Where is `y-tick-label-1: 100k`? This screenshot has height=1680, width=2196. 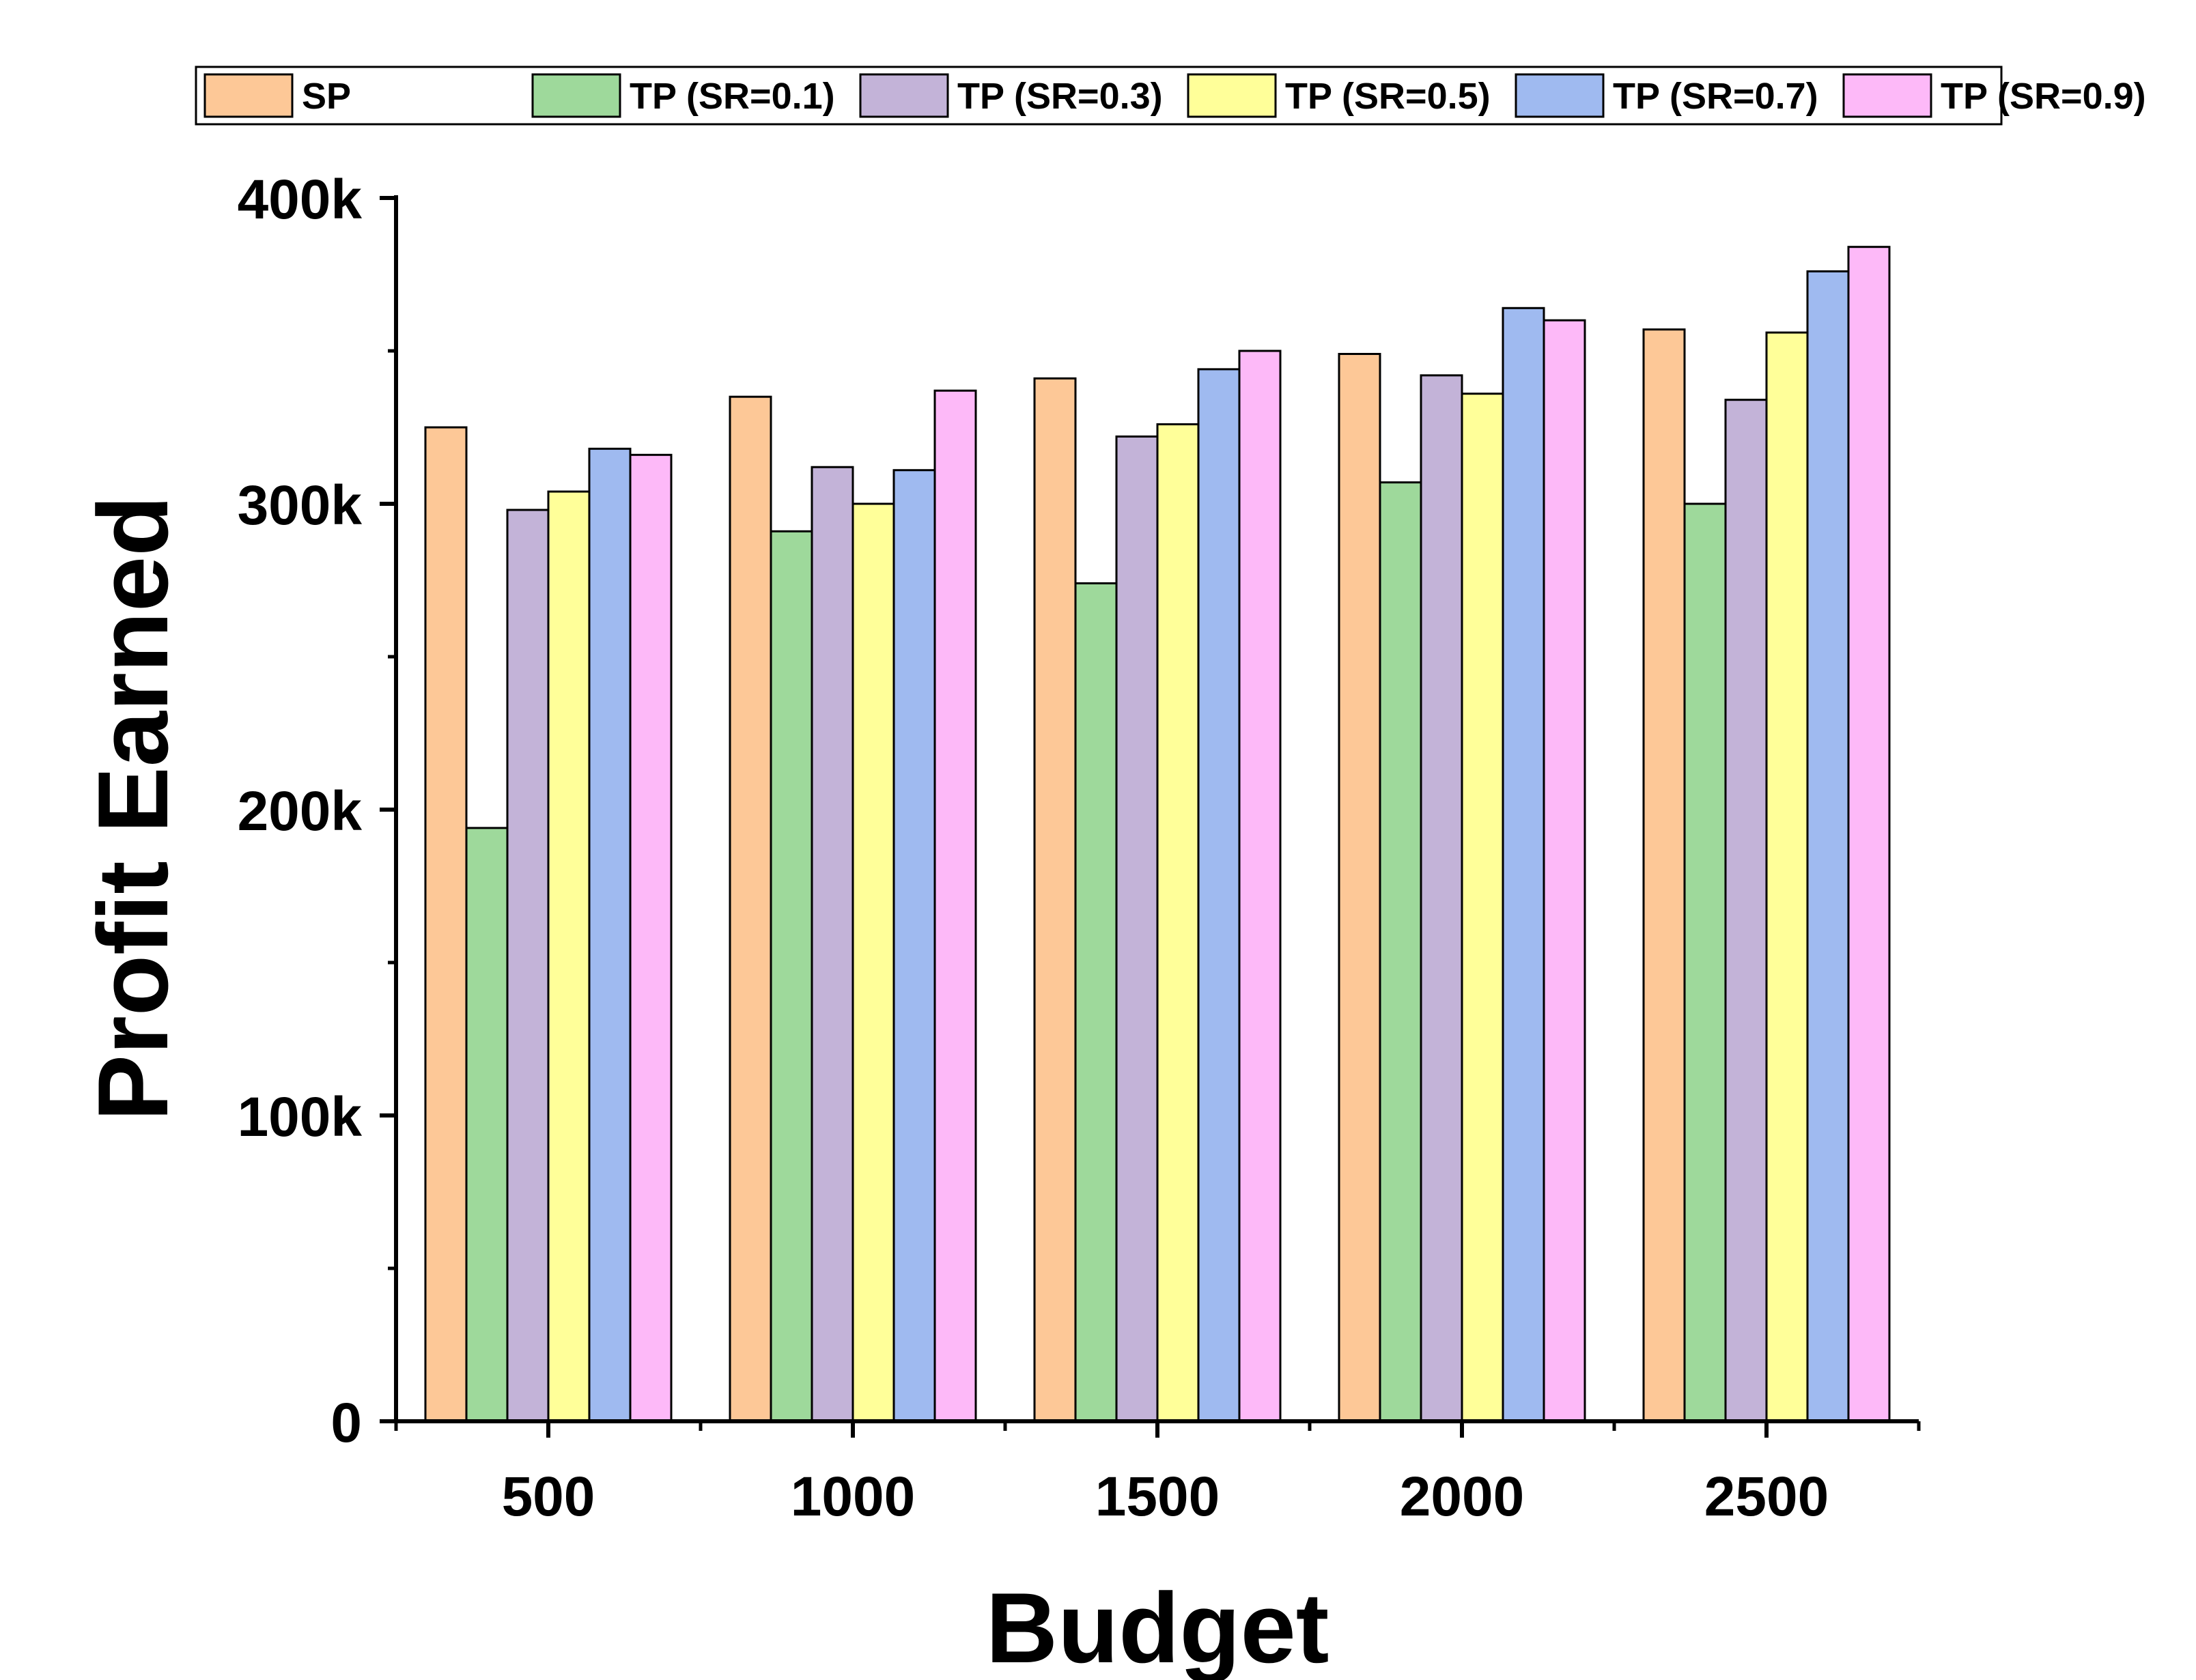 y-tick-label-1: 100k is located at coordinates (300, 1117).